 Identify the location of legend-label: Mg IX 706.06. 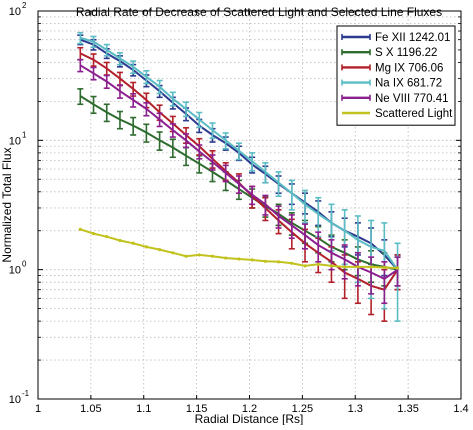
(409, 68).